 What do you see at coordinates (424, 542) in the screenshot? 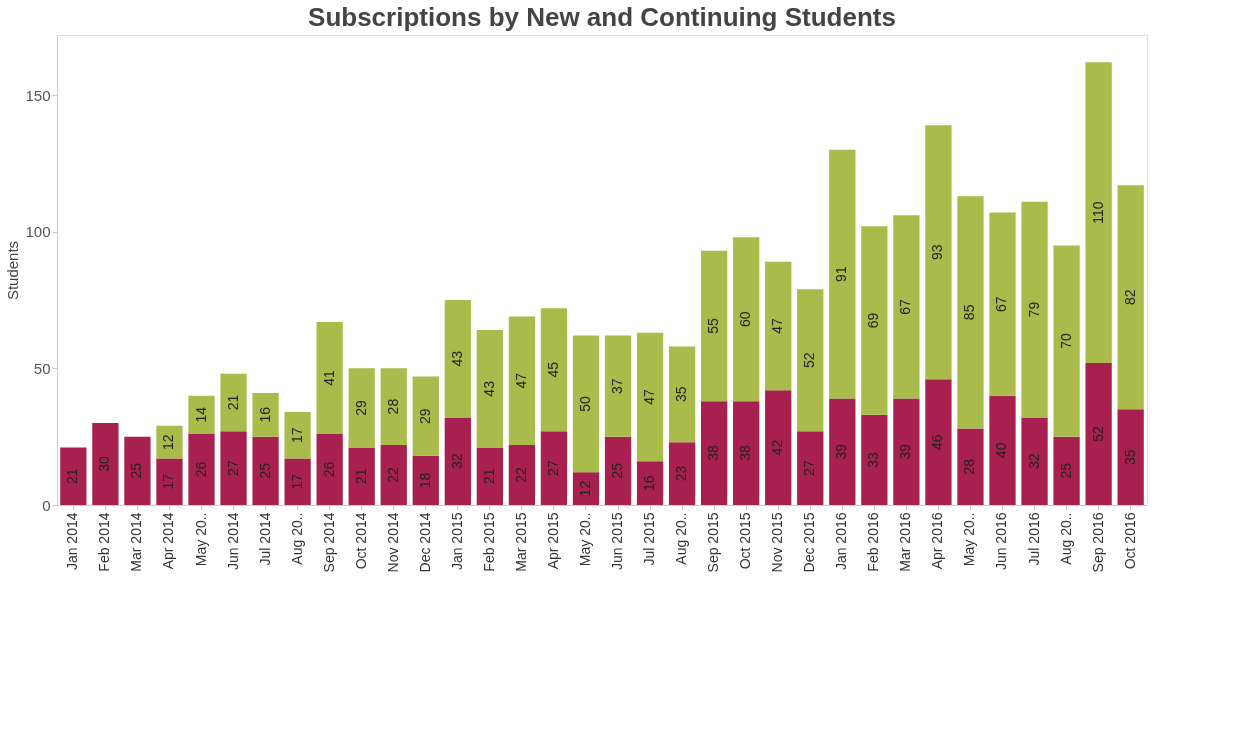
I see `x-tick-label: Dec 2014` at bounding box center [424, 542].